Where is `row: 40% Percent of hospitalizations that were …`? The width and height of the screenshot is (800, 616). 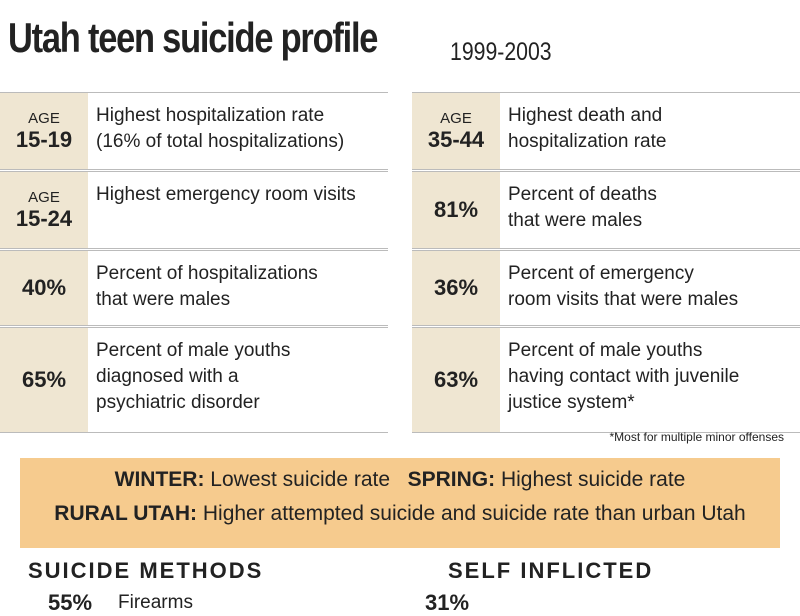
row: 40% Percent of hospitalizations that were … is located at coordinates (194, 288).